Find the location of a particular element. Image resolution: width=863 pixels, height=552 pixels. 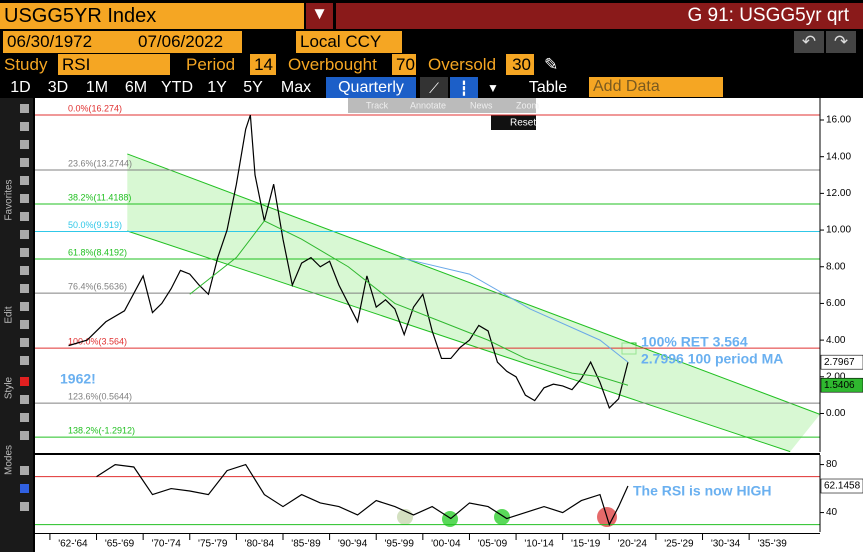

level-label: 61.8%(8.4192) is located at coordinates (97, 252).